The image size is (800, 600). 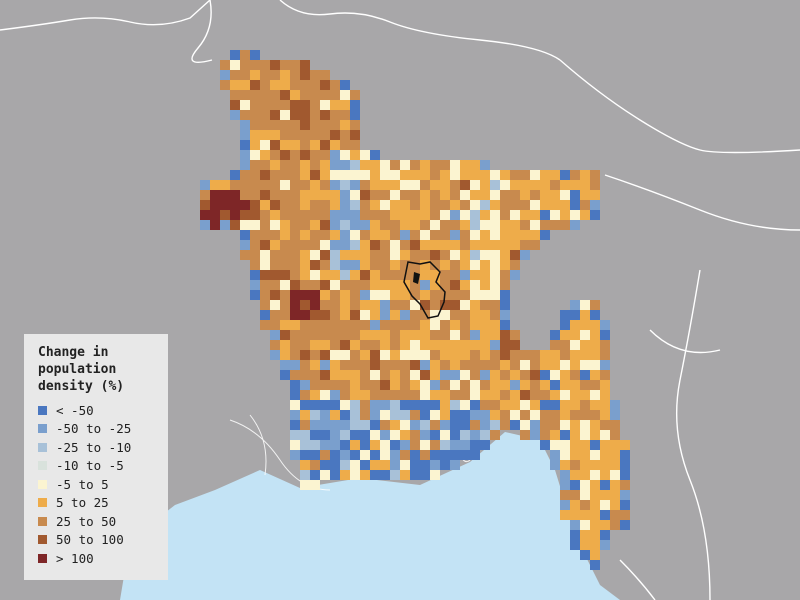 What do you see at coordinates (103, 429) in the screenshot?
I see `legend-item: -50 to -25` at bounding box center [103, 429].